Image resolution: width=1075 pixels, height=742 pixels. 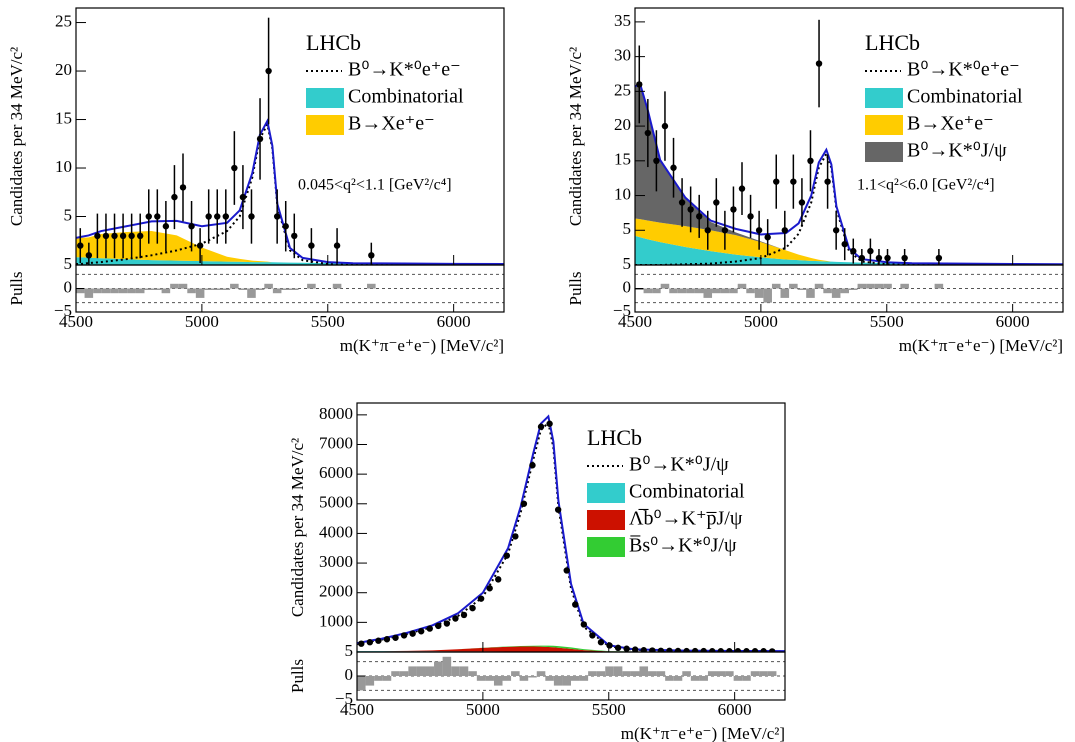 I want to click on pull-tick-label: 0, so click(x=627, y=286).